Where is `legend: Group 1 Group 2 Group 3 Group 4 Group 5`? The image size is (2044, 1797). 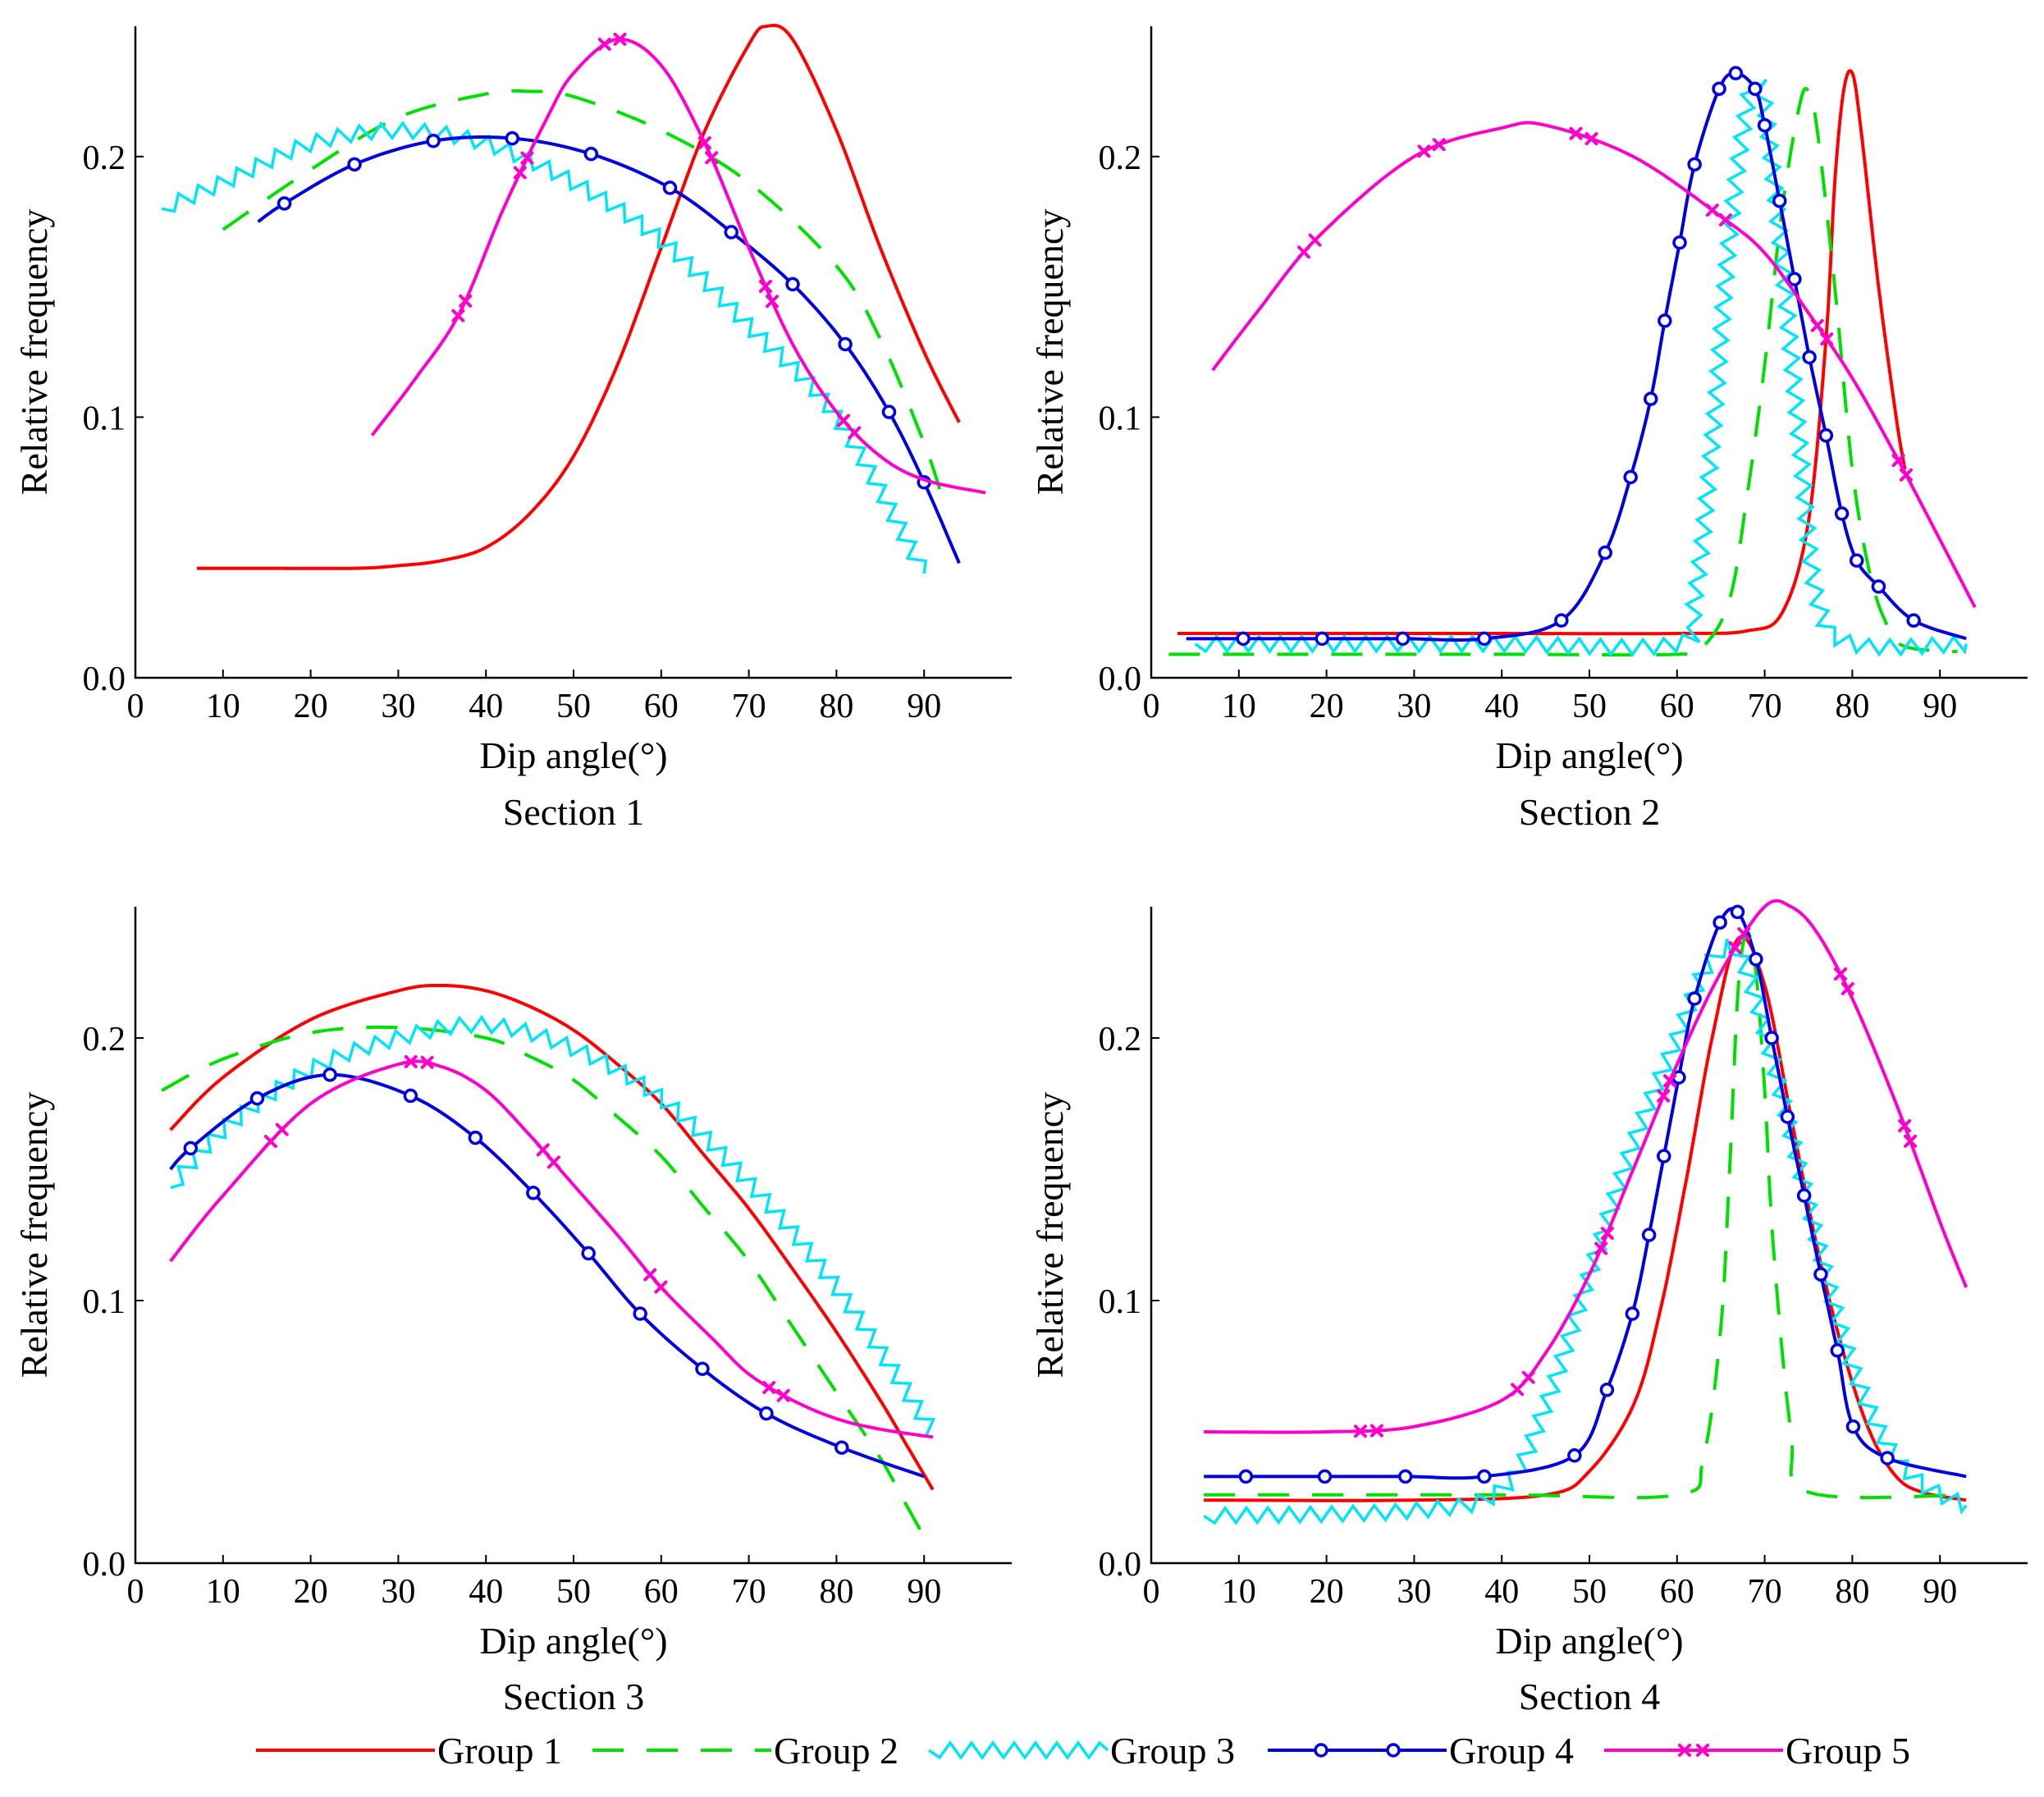
legend: Group 1 Group 2 Group 3 Group 4 Group 5 is located at coordinates (1083, 1751).